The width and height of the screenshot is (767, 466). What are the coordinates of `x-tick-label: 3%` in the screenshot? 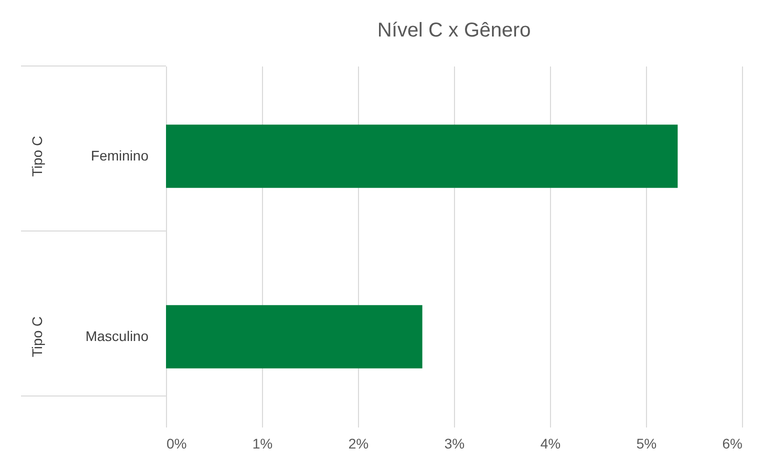 It's located at (454, 444).